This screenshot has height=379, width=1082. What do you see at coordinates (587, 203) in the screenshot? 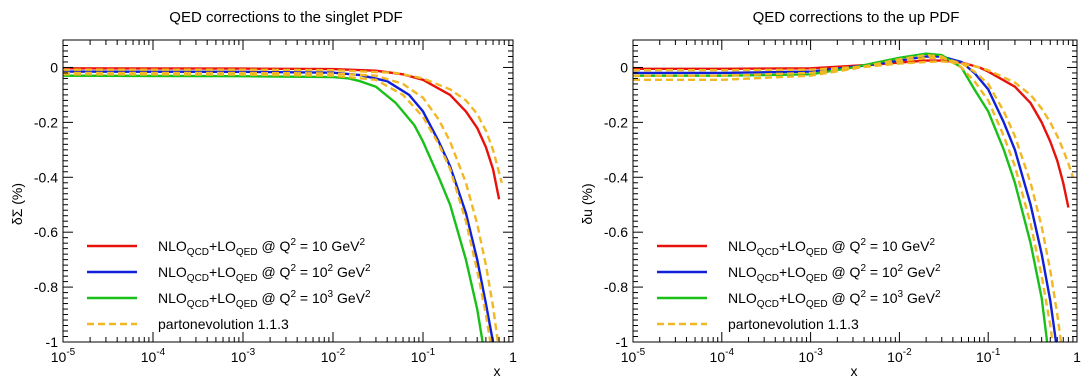
I see `y-axis-label: δu (%)` at bounding box center [587, 203].